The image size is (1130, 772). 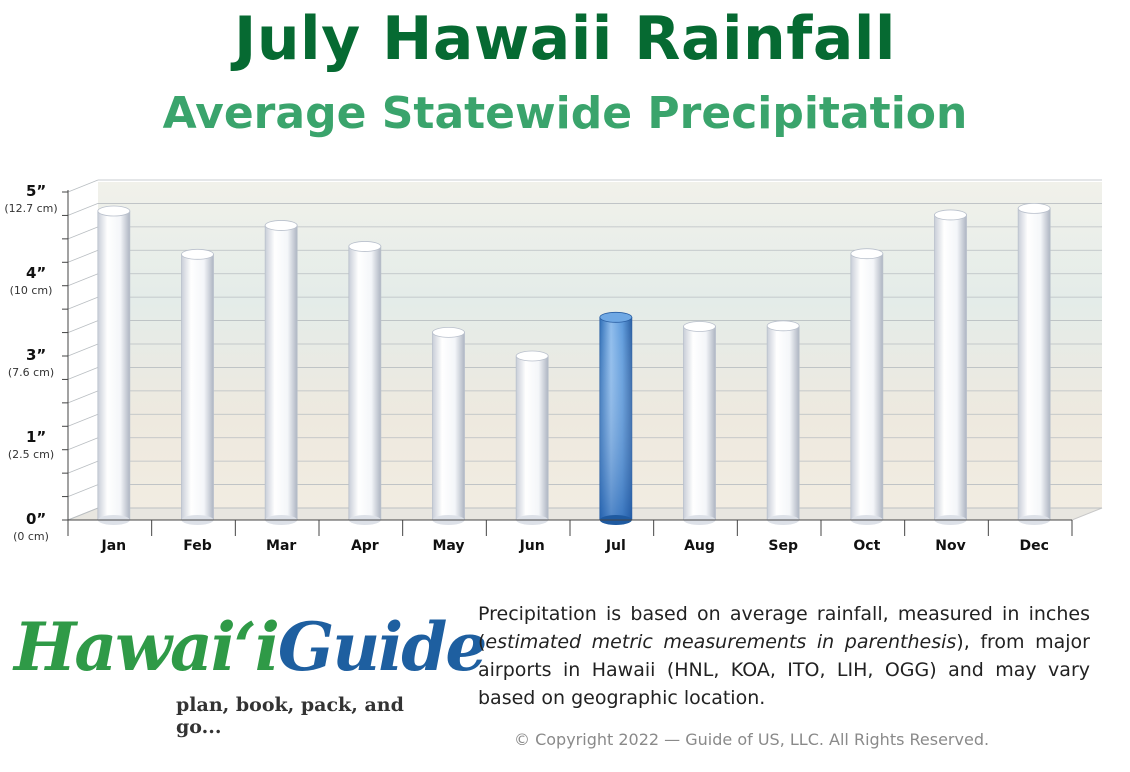 I want to click on x-tick-label: Oct, so click(x=866, y=546).